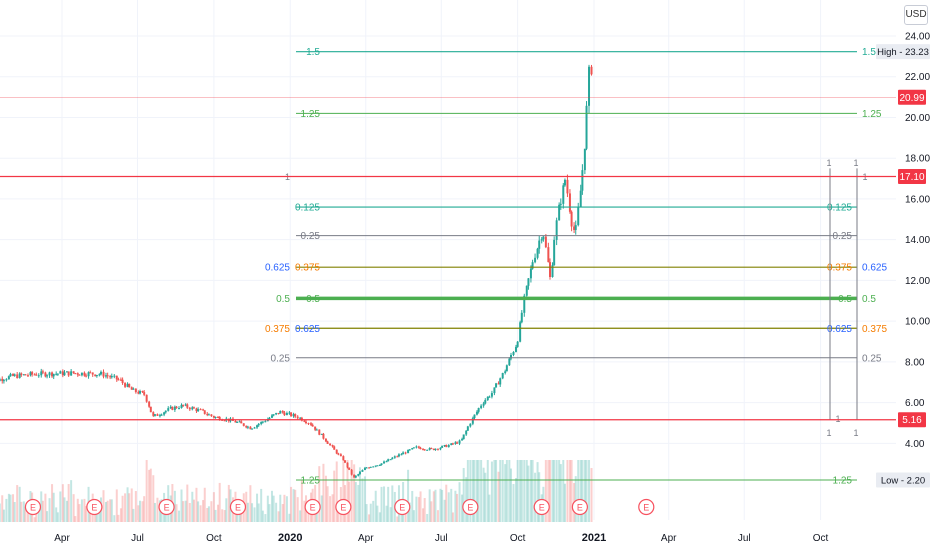  I want to click on x-tick-label: Jul, so click(441, 538).